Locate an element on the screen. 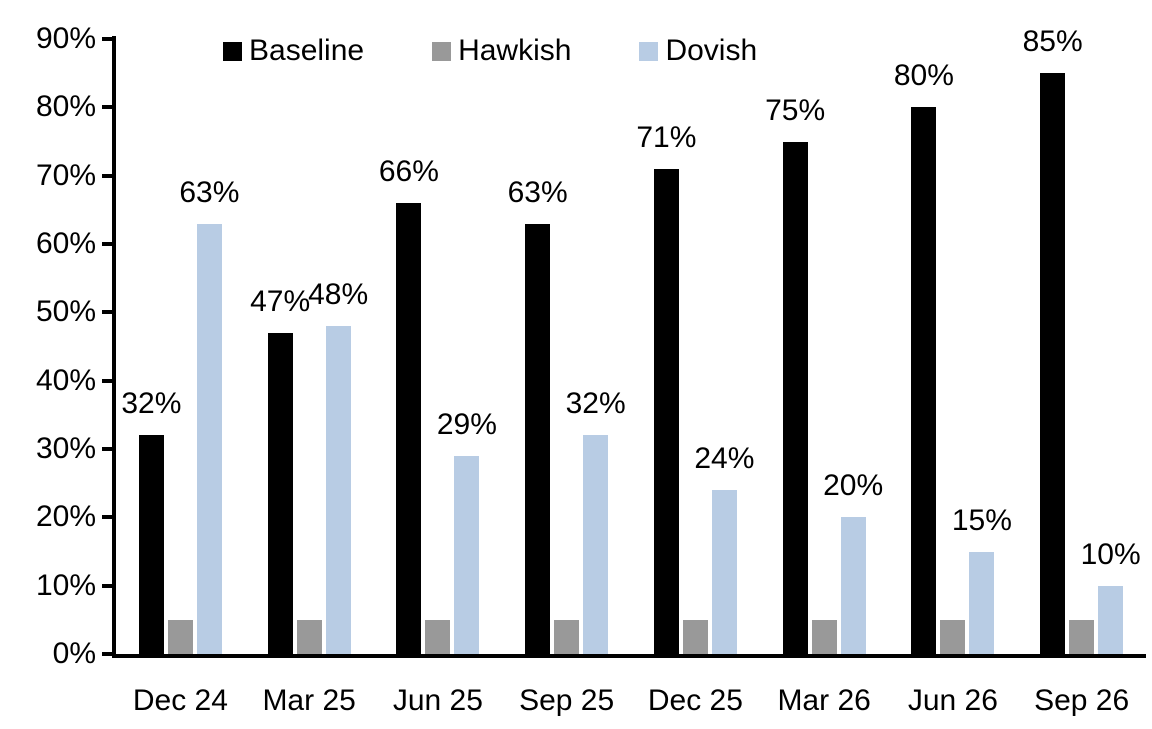 Image resolution: width=1152 pixels, height=729 pixels. bar-wrap: 80% is located at coordinates (924, 346).